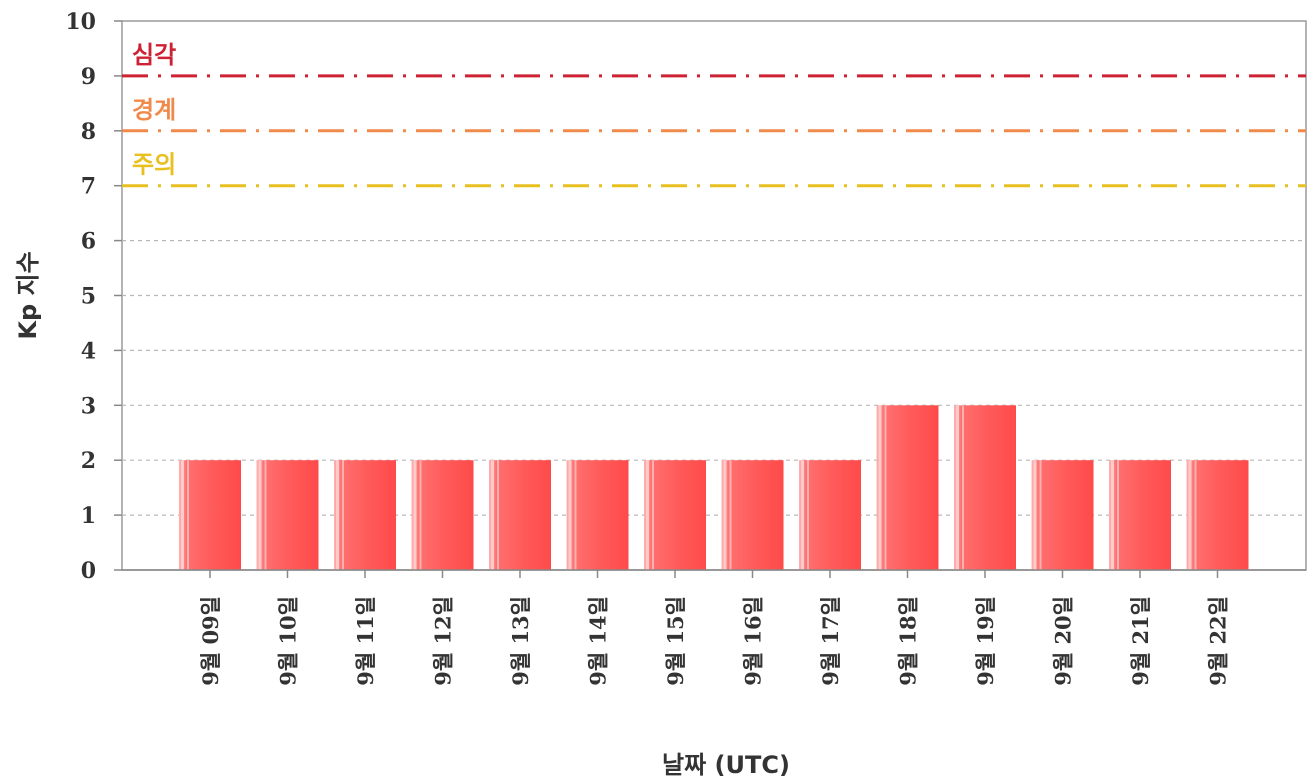 This screenshot has height=780, width=1311. What do you see at coordinates (210, 641) in the screenshot?
I see `x-tick-label: 9월 09일` at bounding box center [210, 641].